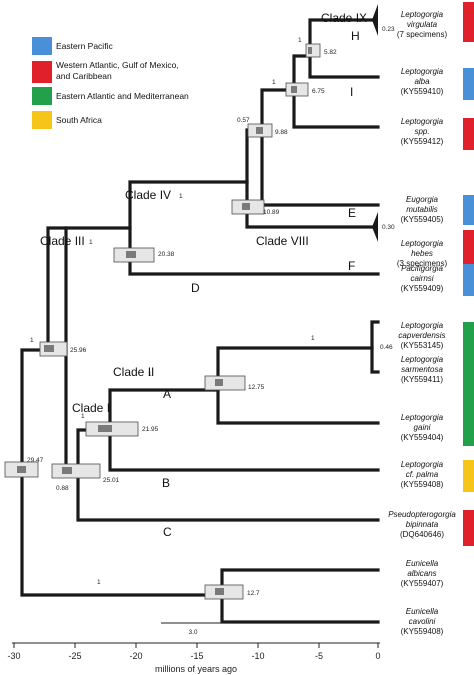 The image size is (474, 675). Describe the element at coordinates (181, 196) in the screenshot. I see `support-clade-iv: 1` at that location.